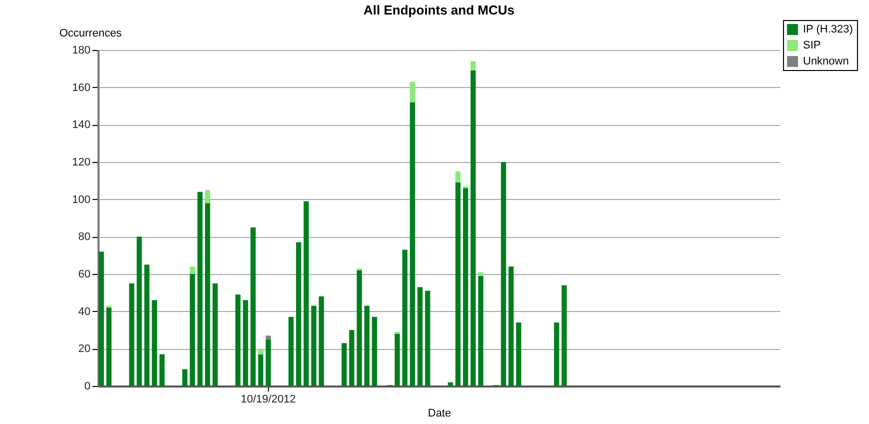  Describe the element at coordinates (87, 386) in the screenshot. I see `y-tick-label: 0` at that location.